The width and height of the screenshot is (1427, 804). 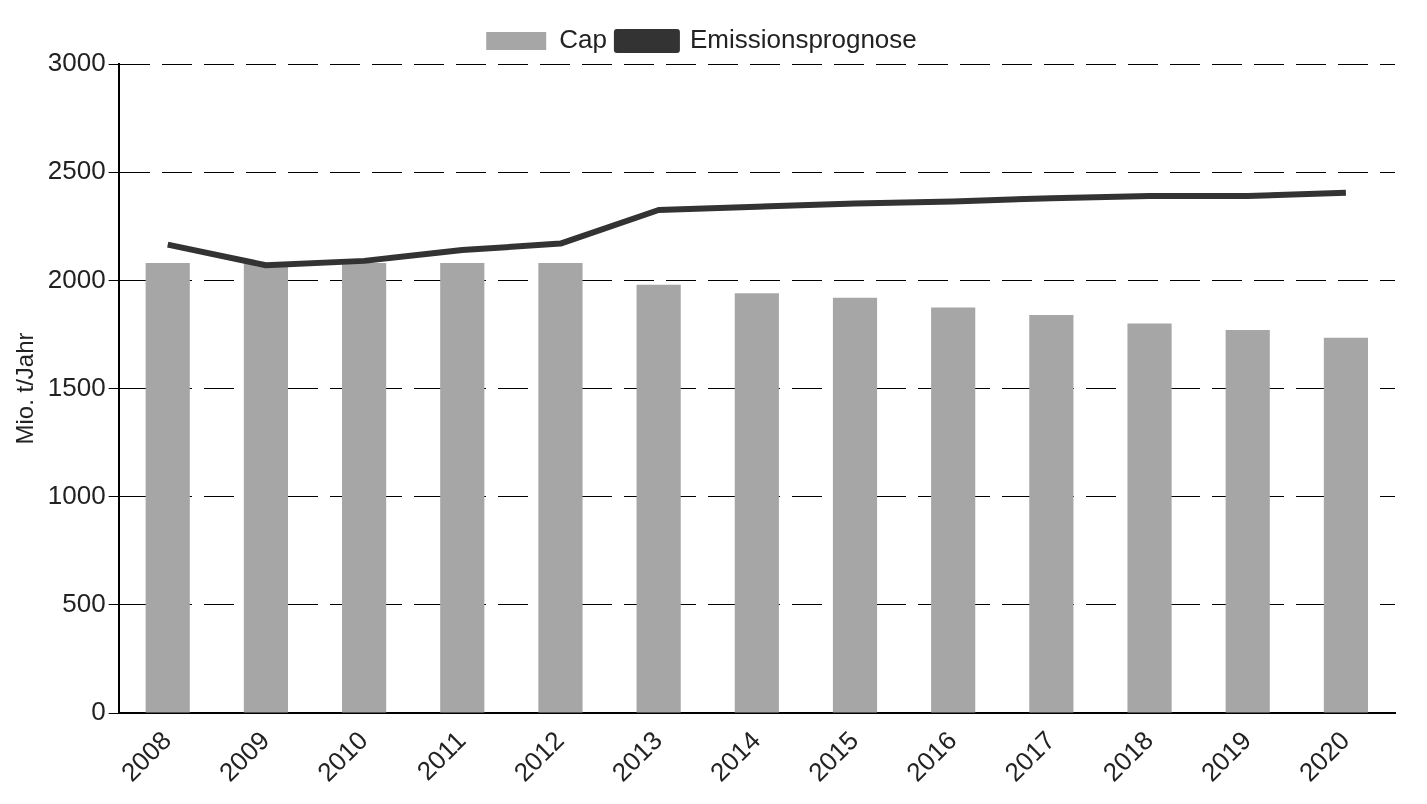 What do you see at coordinates (98, 711) in the screenshot?
I see `y-tick-label: 0` at bounding box center [98, 711].